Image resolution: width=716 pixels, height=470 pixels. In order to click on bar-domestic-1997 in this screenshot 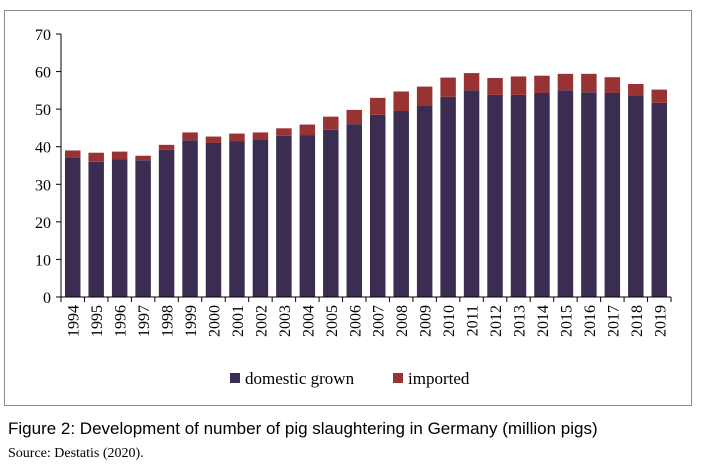, I will do `click(143, 228)`.